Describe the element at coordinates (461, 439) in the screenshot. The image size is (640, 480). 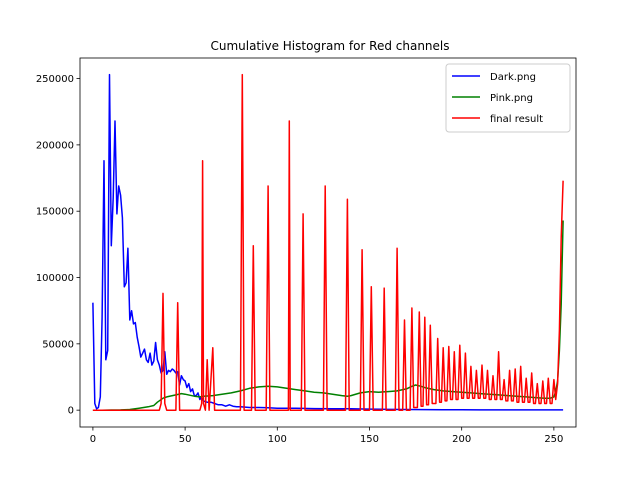
I see `x-tick-label: 200` at that location.